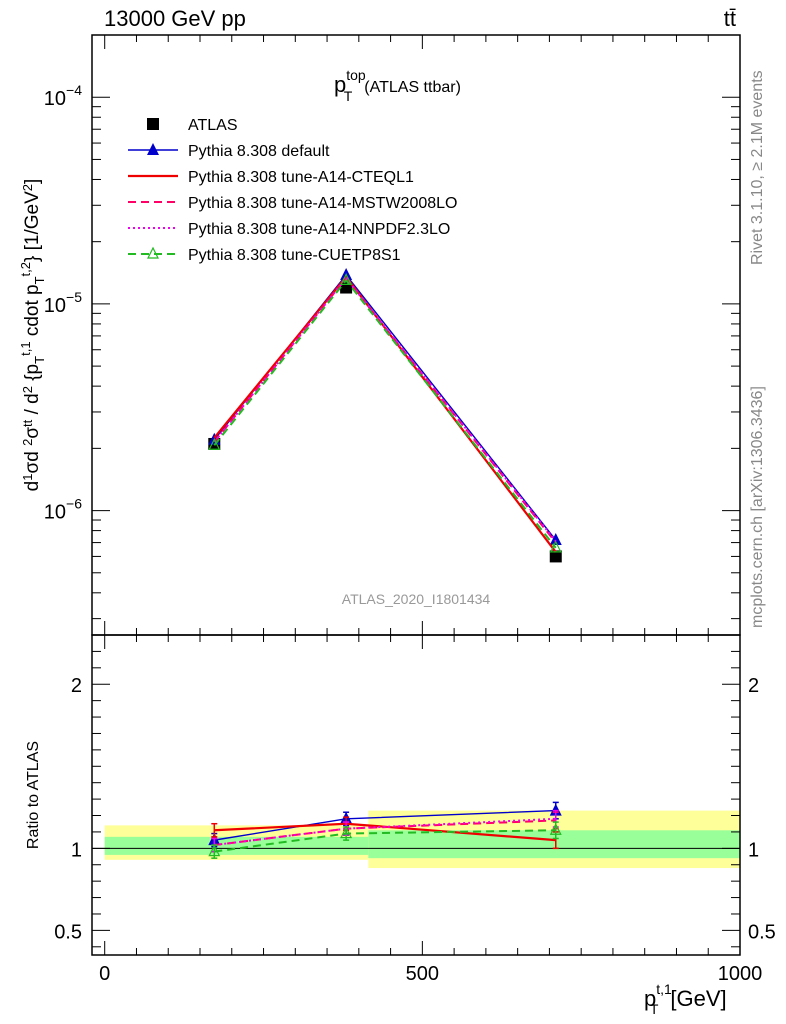  I want to click on x-axis-label: pt,1 T [GeV], so click(685, 999).